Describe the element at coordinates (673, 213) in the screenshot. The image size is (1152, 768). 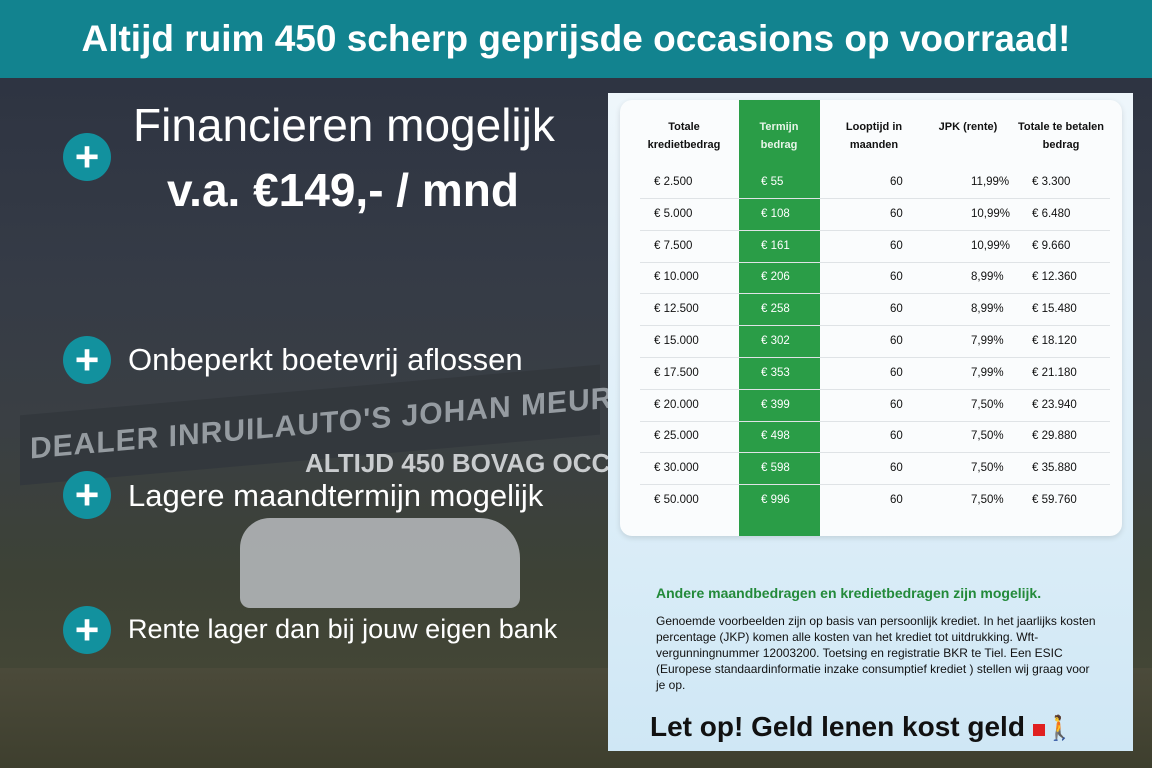
I see `table-cell: € 5.000` at that location.